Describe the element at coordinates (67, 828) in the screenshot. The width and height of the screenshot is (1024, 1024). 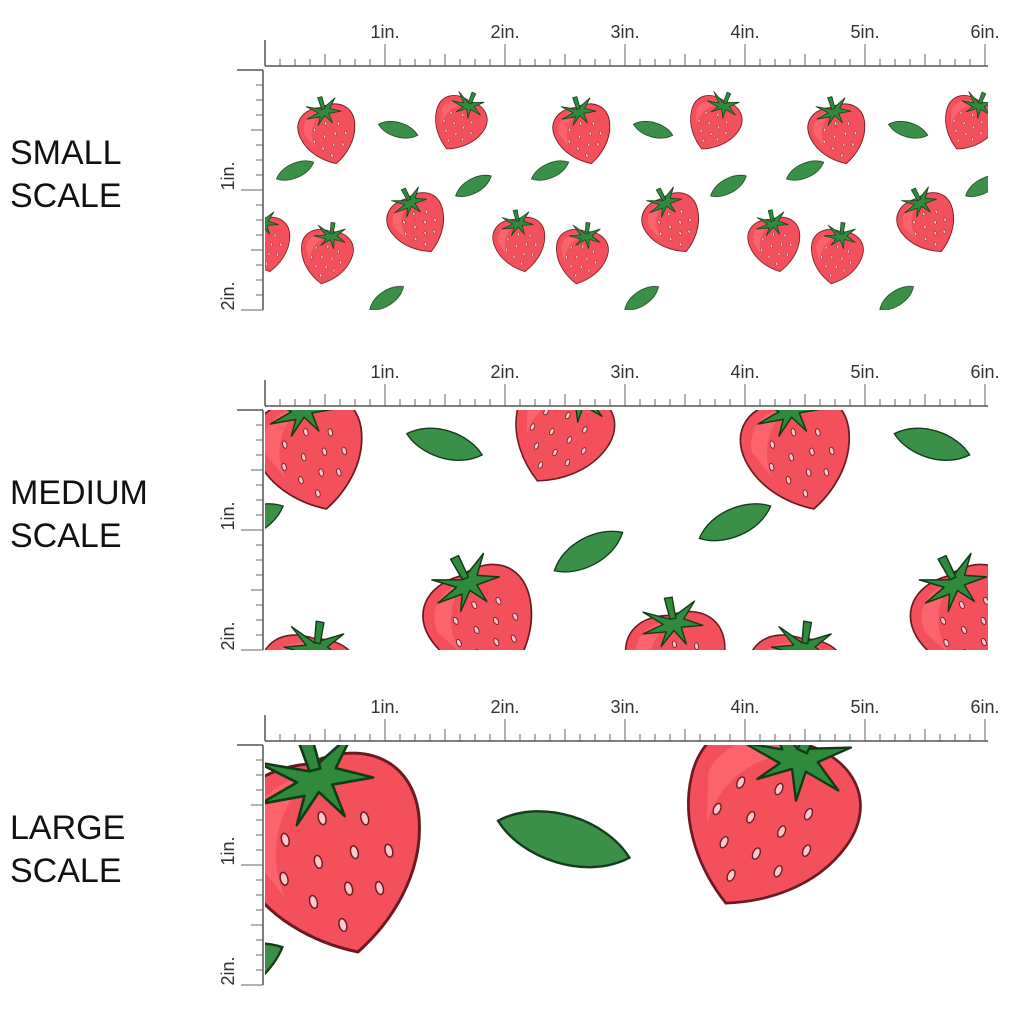
I see `scale-label: LARGE` at that location.